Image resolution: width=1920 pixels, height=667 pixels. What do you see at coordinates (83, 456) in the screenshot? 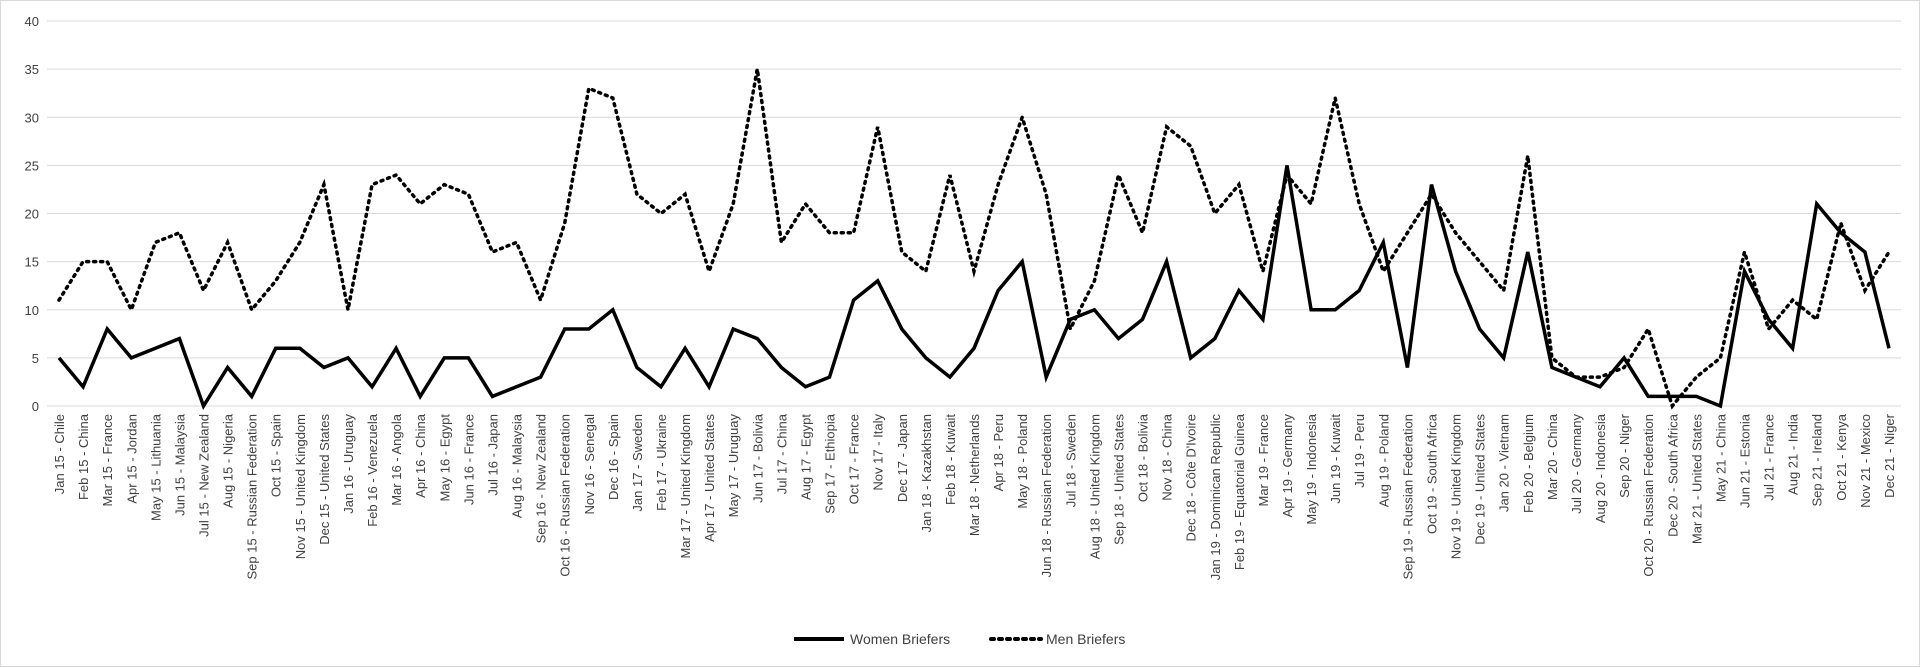
I see `x-tick-label: Feb 15 - China` at bounding box center [83, 456].